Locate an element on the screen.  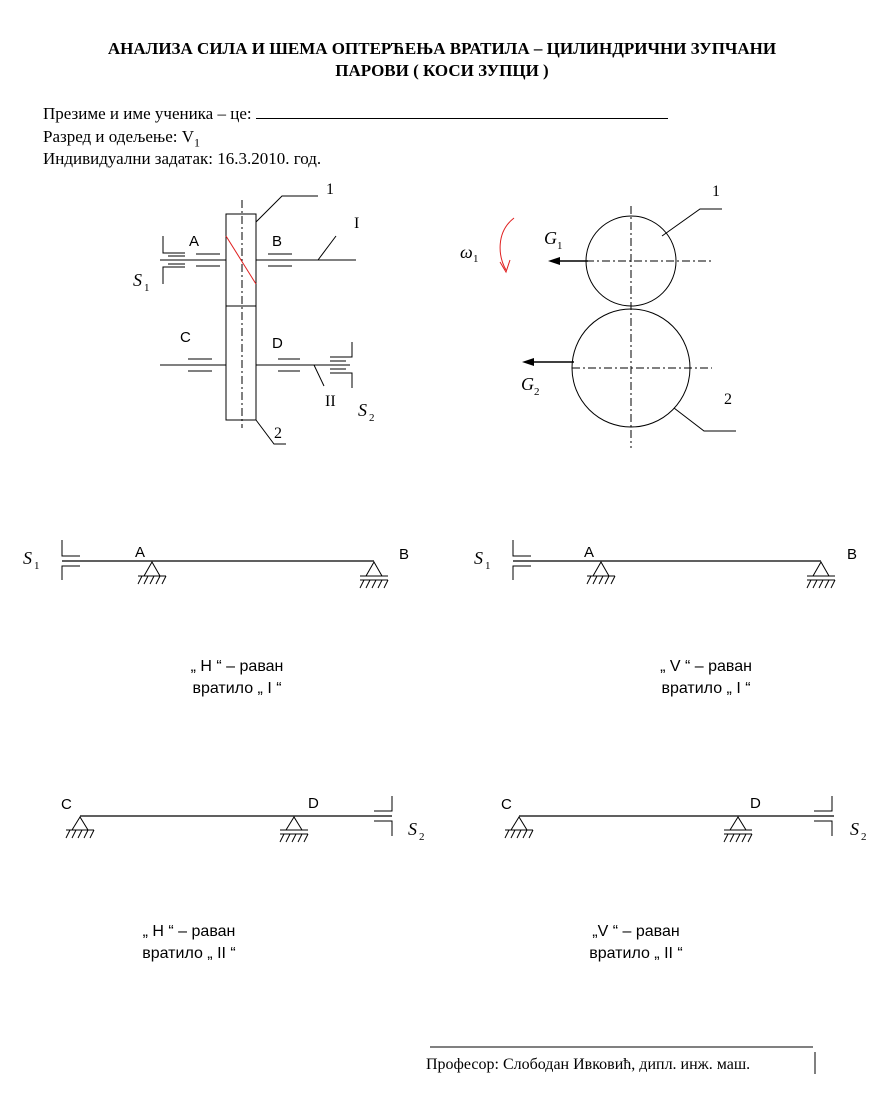
beam-2-caption: „ V “ – раван вратило „ I “ is located at coordinates (706, 678).